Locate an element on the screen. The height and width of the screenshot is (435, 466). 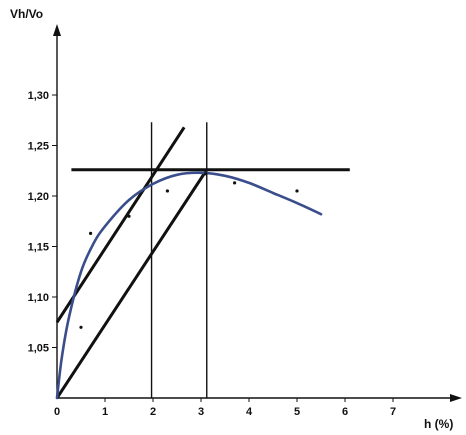
x-tick-label: 5 is located at coordinates (297, 412).